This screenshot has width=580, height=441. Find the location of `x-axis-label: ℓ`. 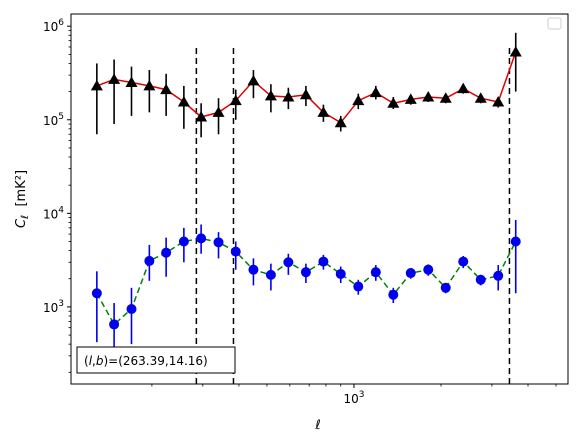

x-axis-label: ℓ is located at coordinates (317, 425).